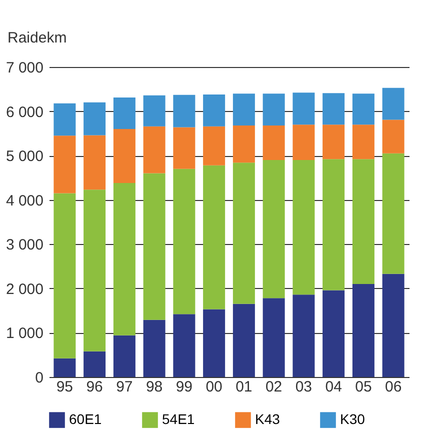 This screenshot has width=438, height=429. I want to click on y-tick-label: 1 000, so click(25, 333).